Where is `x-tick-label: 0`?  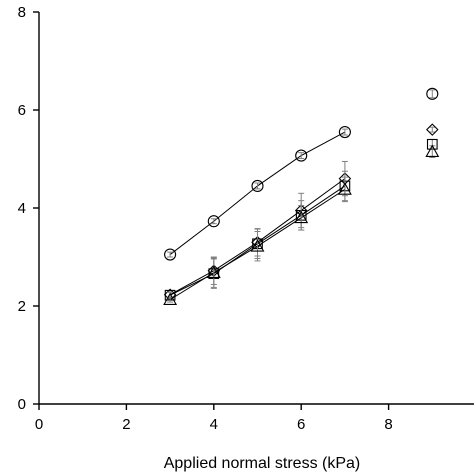
x-tick-label: 0 is located at coordinates (39, 424).